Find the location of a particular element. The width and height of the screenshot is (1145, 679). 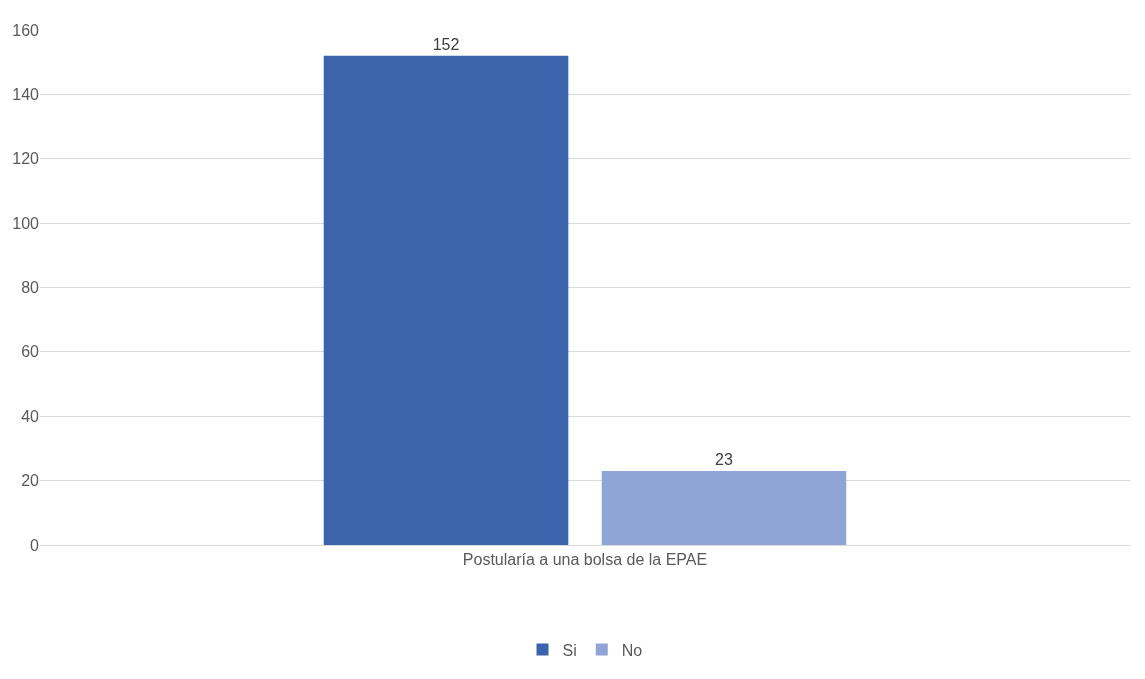

y-tick-label: 40 is located at coordinates (30, 416).